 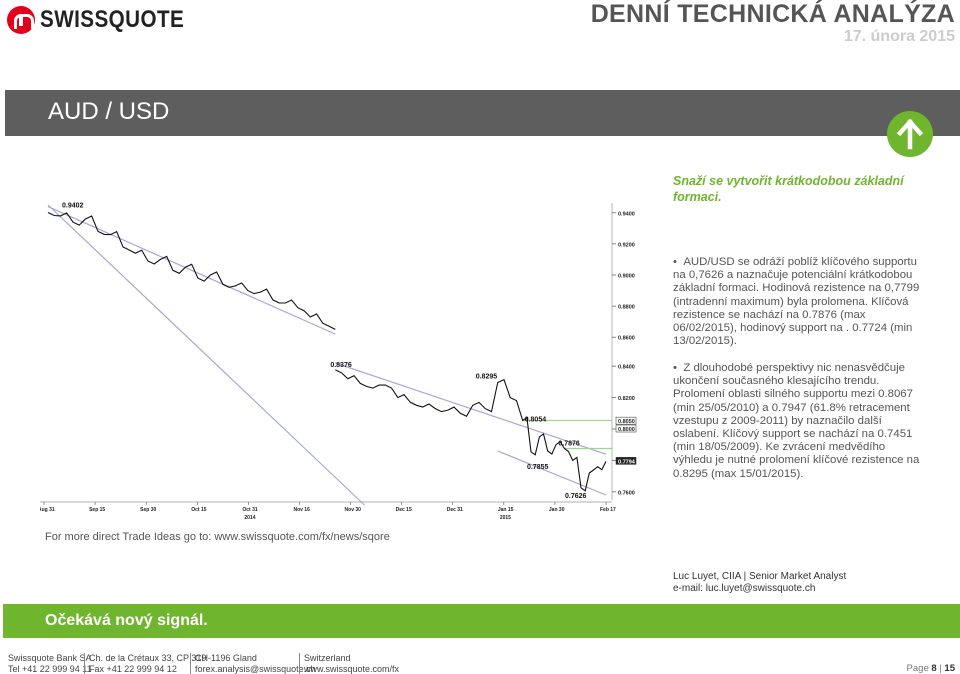 What do you see at coordinates (148, 510) in the screenshot?
I see `x-tick-label: Sep 30` at bounding box center [148, 510].